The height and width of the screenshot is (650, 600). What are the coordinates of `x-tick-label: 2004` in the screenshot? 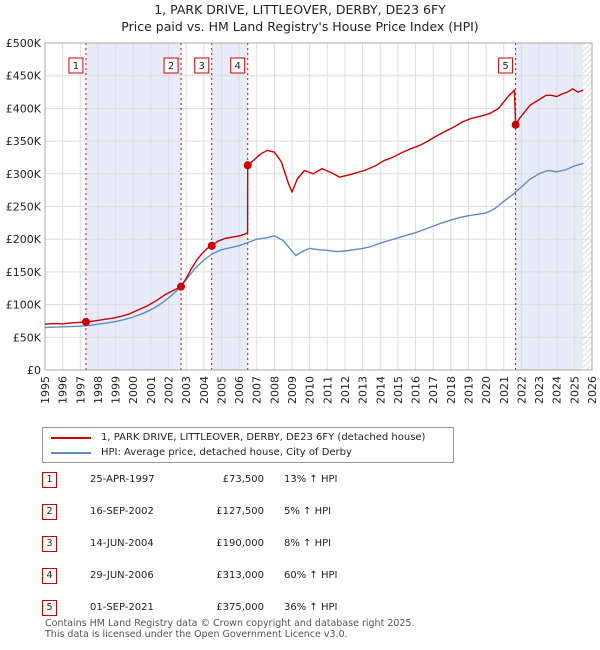 It's located at (204, 390).